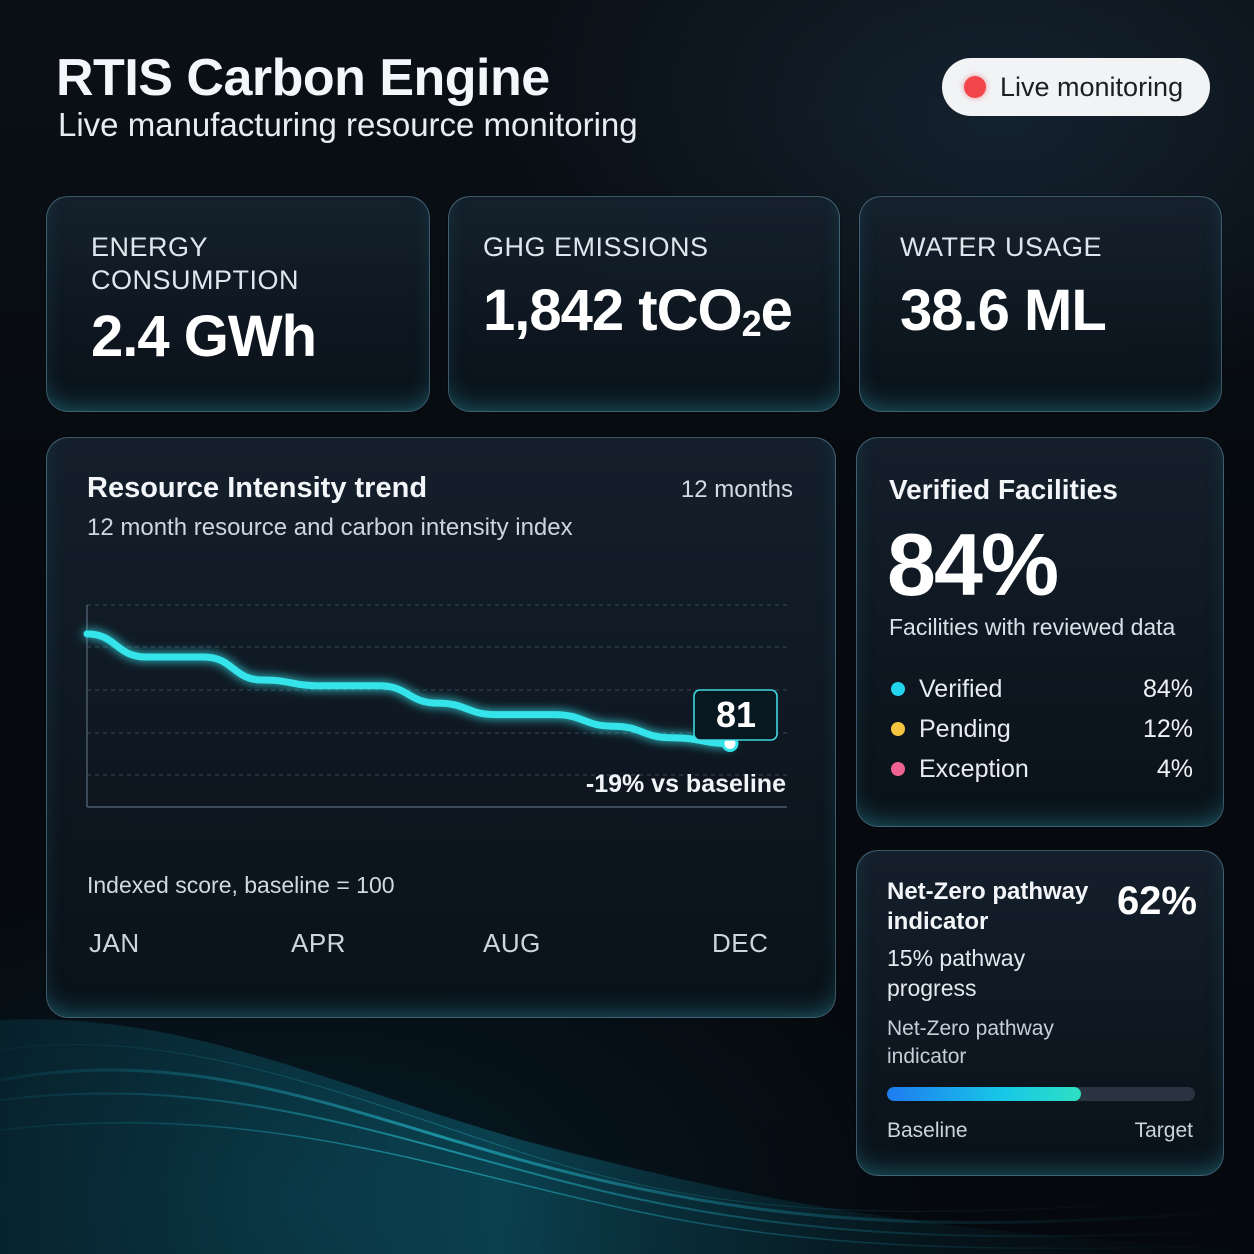  What do you see at coordinates (613, 310) in the screenshot?
I see `kpi-ghg-value-main: 1,842 tCO` at bounding box center [613, 310].